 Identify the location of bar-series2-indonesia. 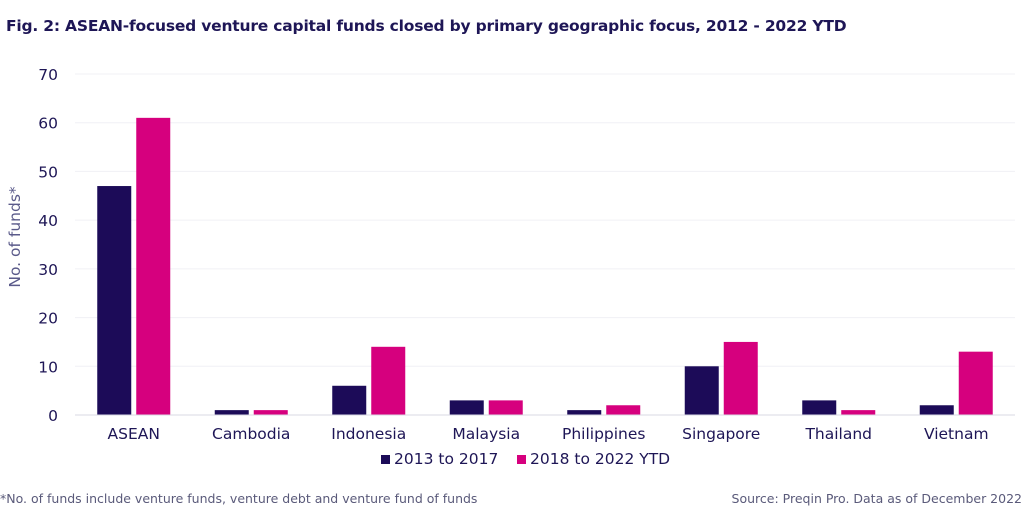
(388, 380).